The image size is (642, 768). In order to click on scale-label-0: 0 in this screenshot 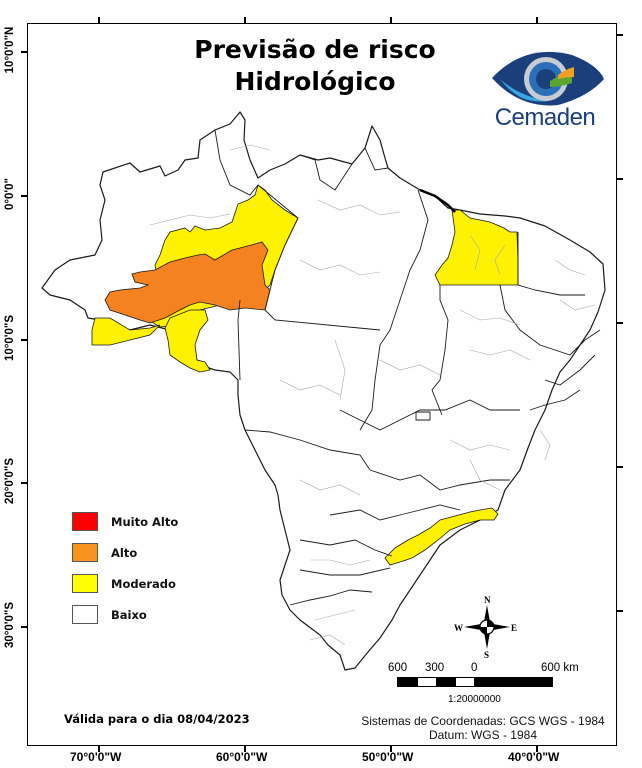, I will do `click(474, 668)`.